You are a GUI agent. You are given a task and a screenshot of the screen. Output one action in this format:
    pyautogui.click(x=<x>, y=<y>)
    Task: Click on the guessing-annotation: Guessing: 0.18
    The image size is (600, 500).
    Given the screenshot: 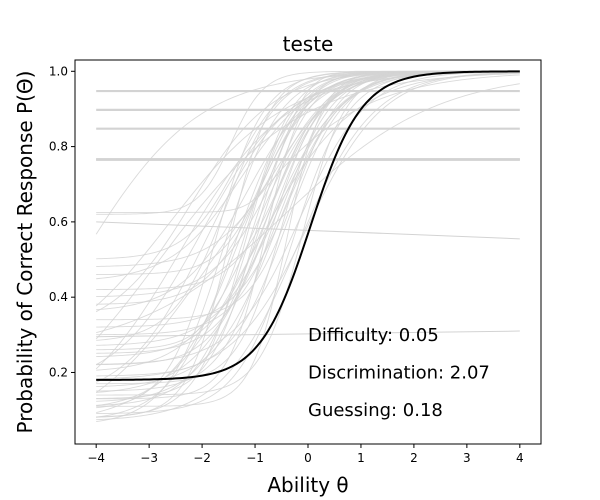 What is the action you would take?
    pyautogui.click(x=375, y=410)
    